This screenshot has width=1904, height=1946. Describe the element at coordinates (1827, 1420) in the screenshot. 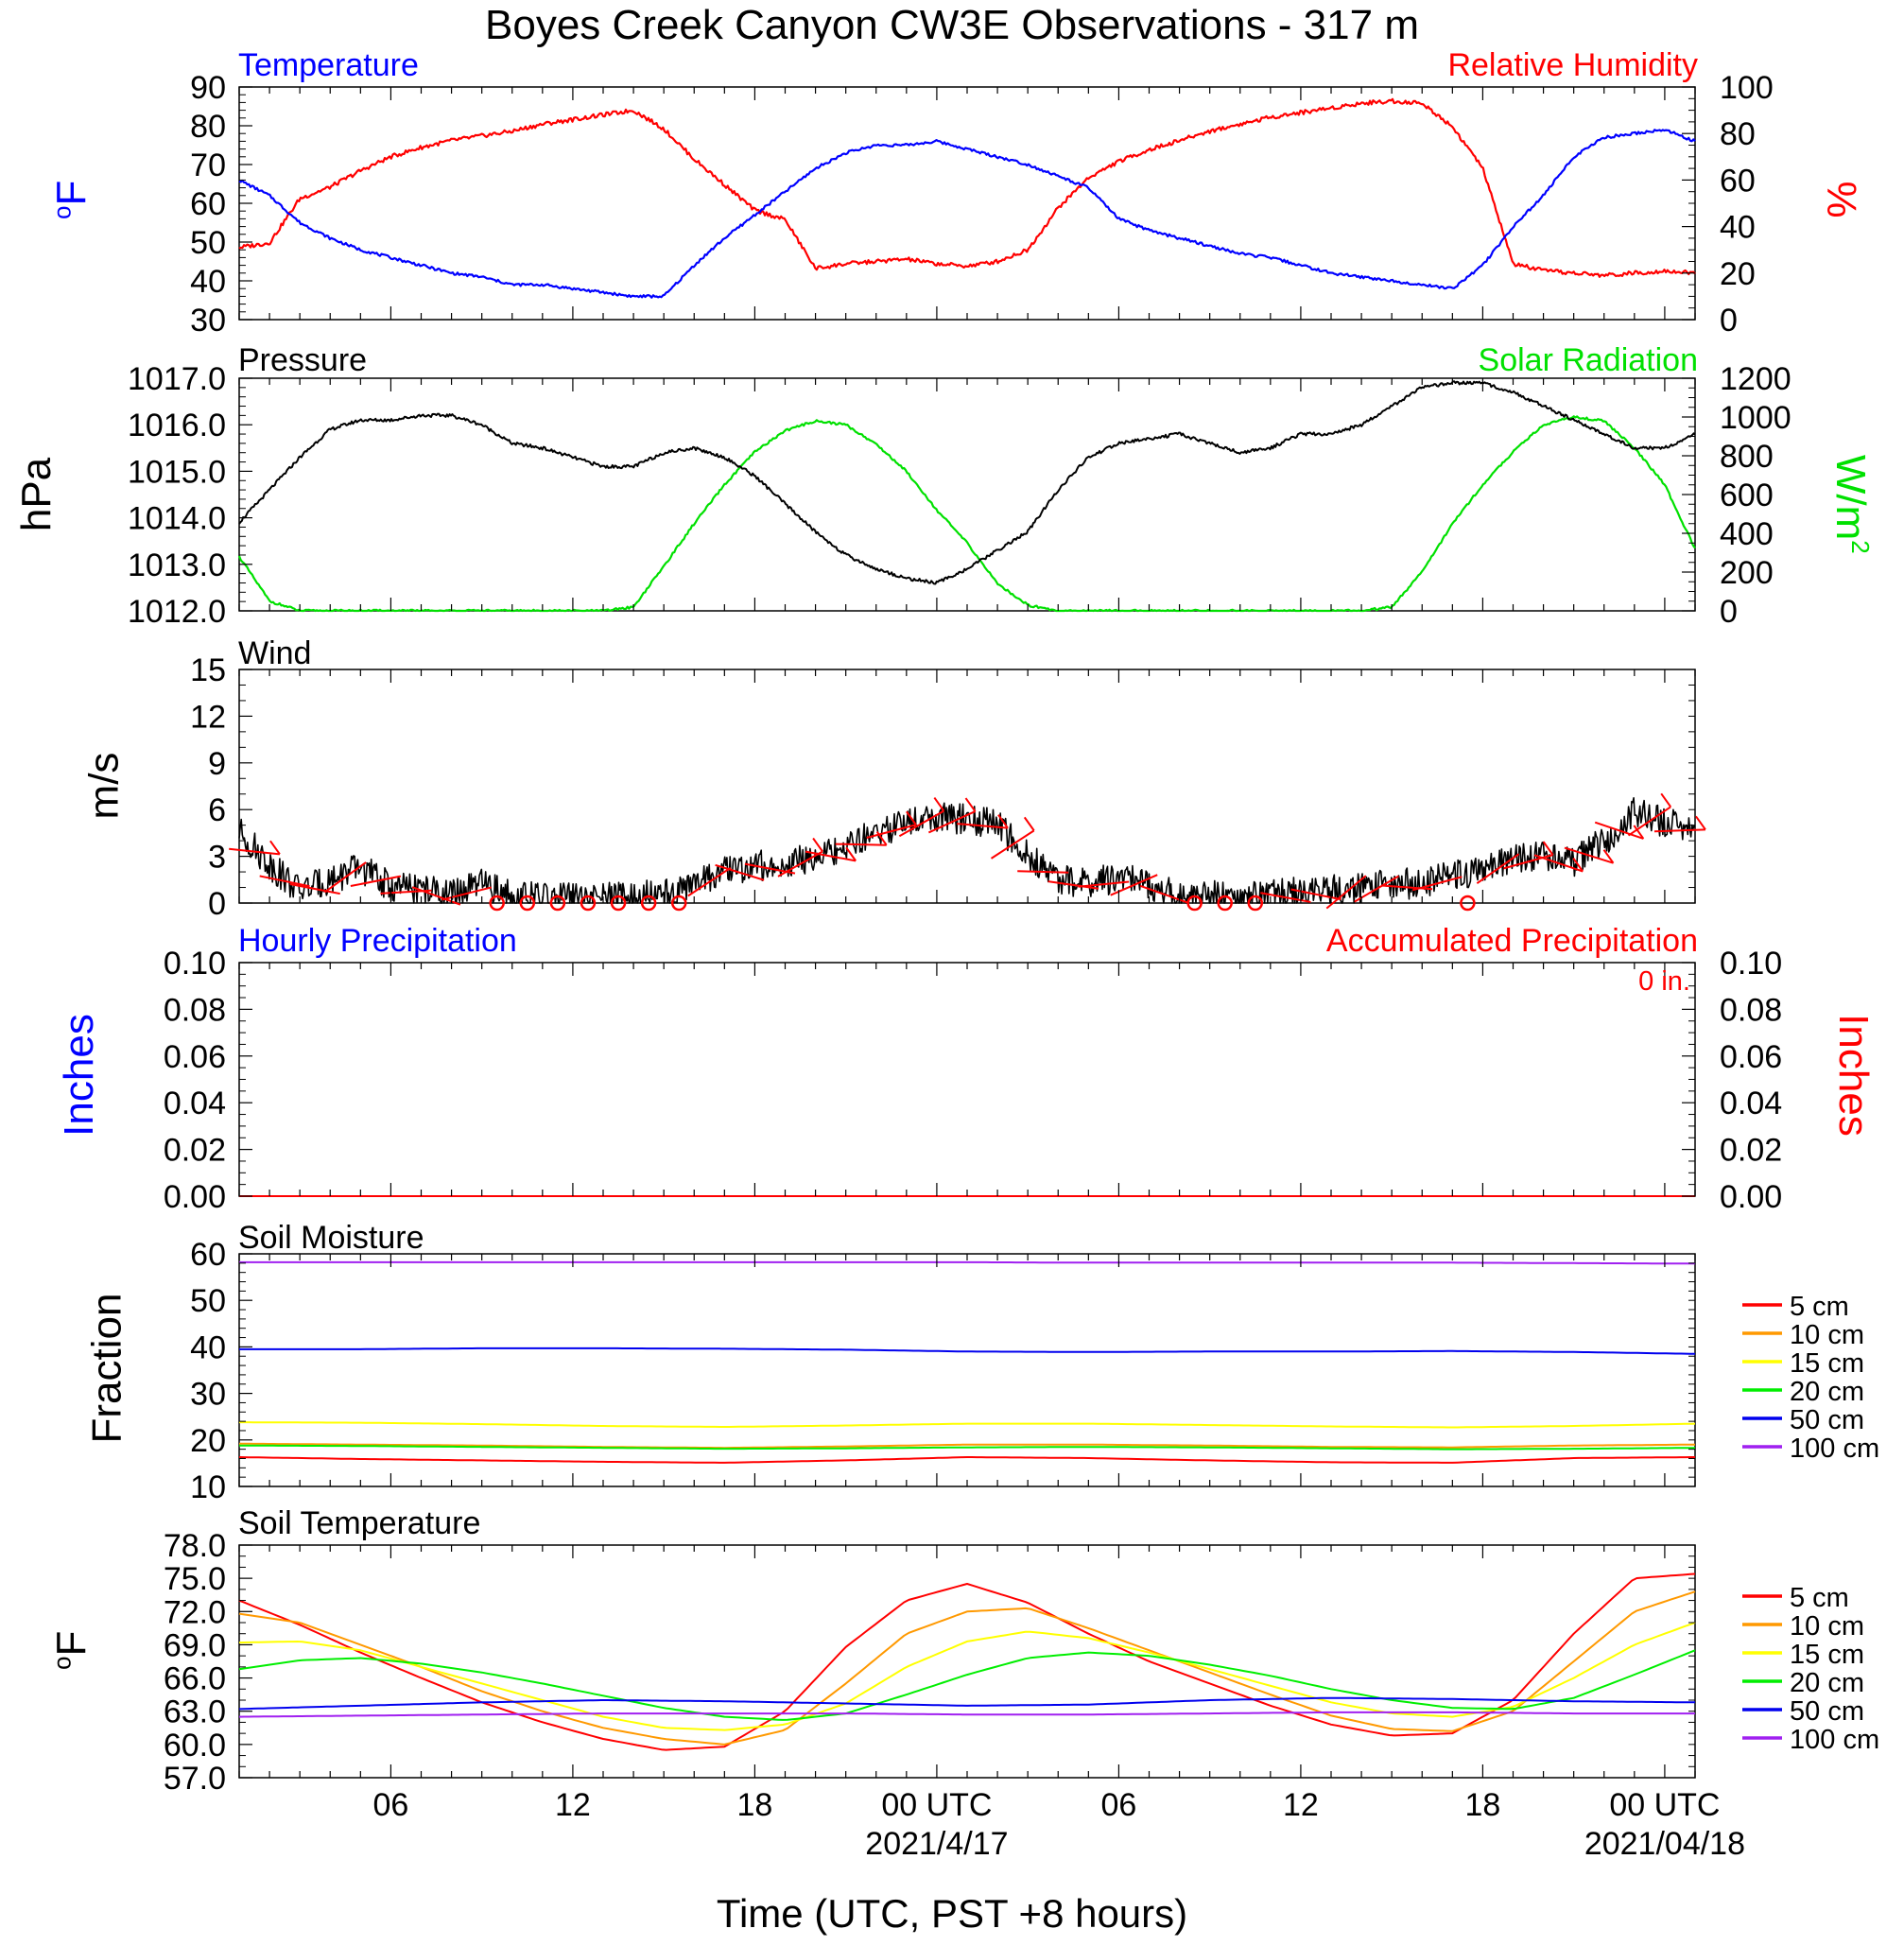

I see `soil-moisture-legend-label: 50 cm` at that location.